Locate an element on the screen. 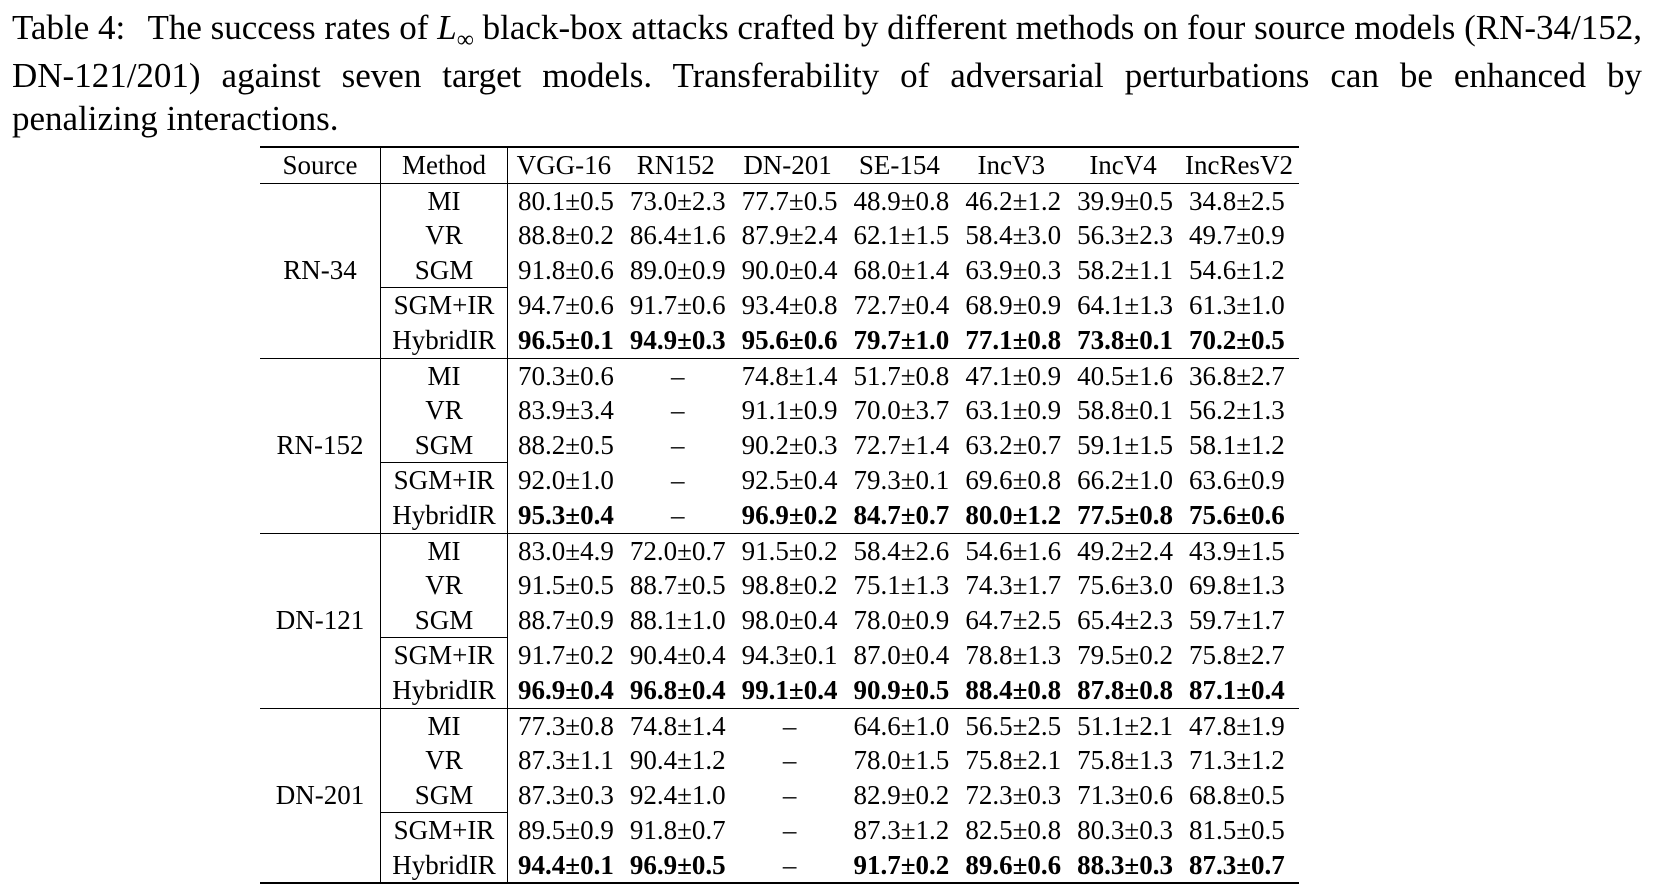  value-cell-se154: 78.0±0.9 is located at coordinates (901, 619).